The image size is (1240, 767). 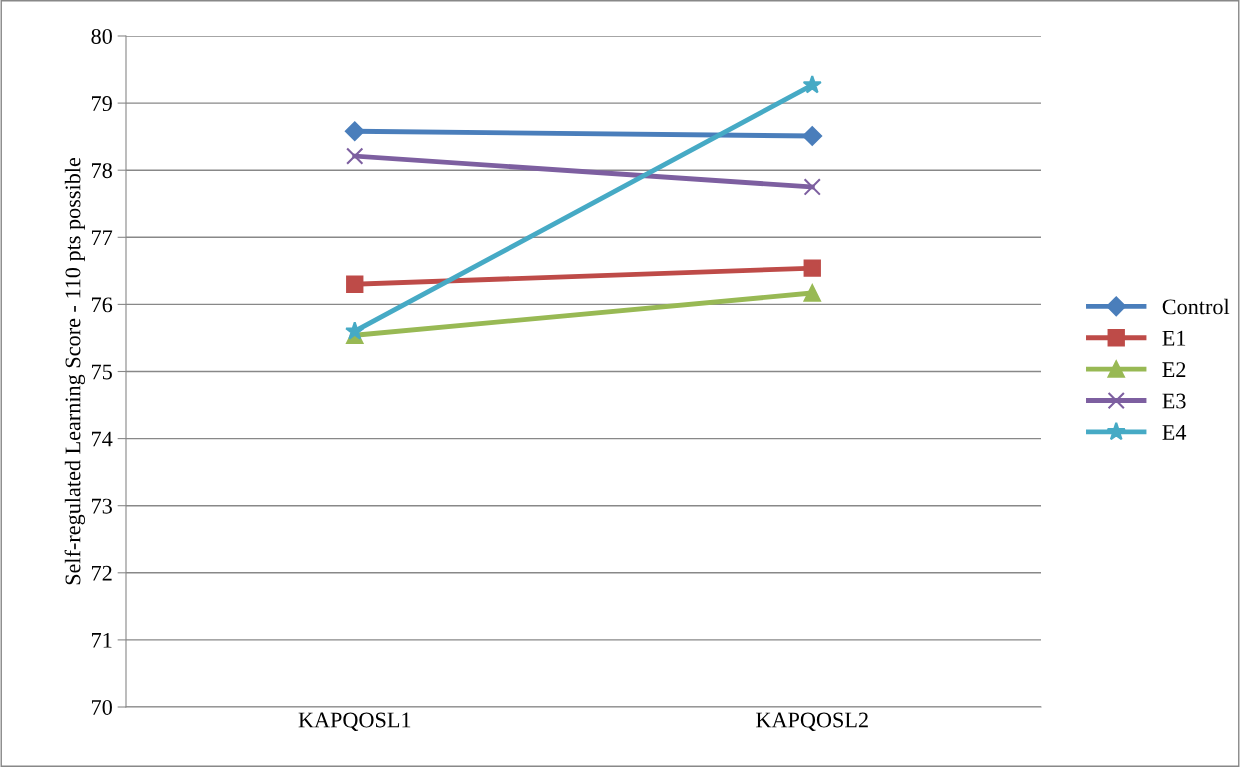 I want to click on y-tick-label: 77, so click(x=102, y=238).